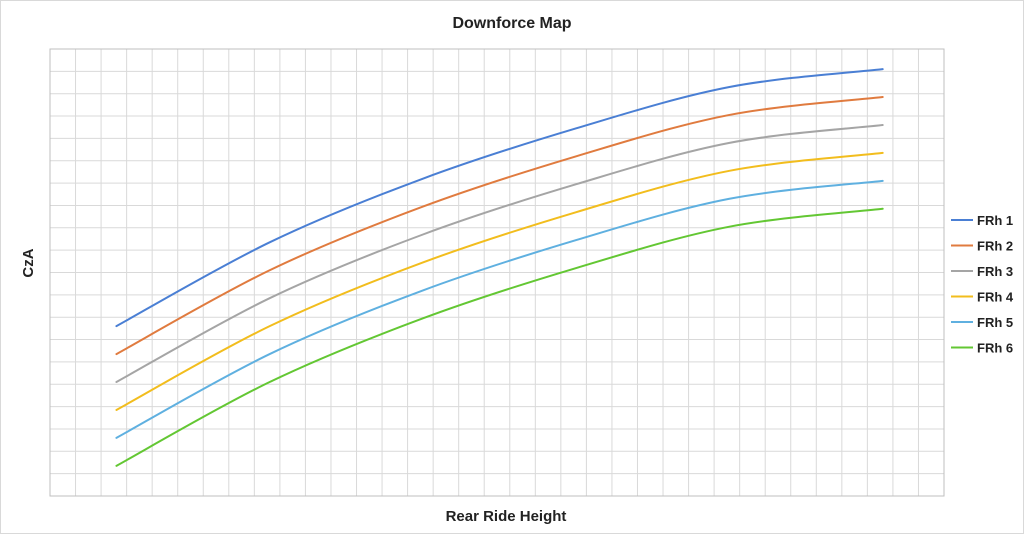  I want to click on legend-item: FRh 5, so click(982, 322).